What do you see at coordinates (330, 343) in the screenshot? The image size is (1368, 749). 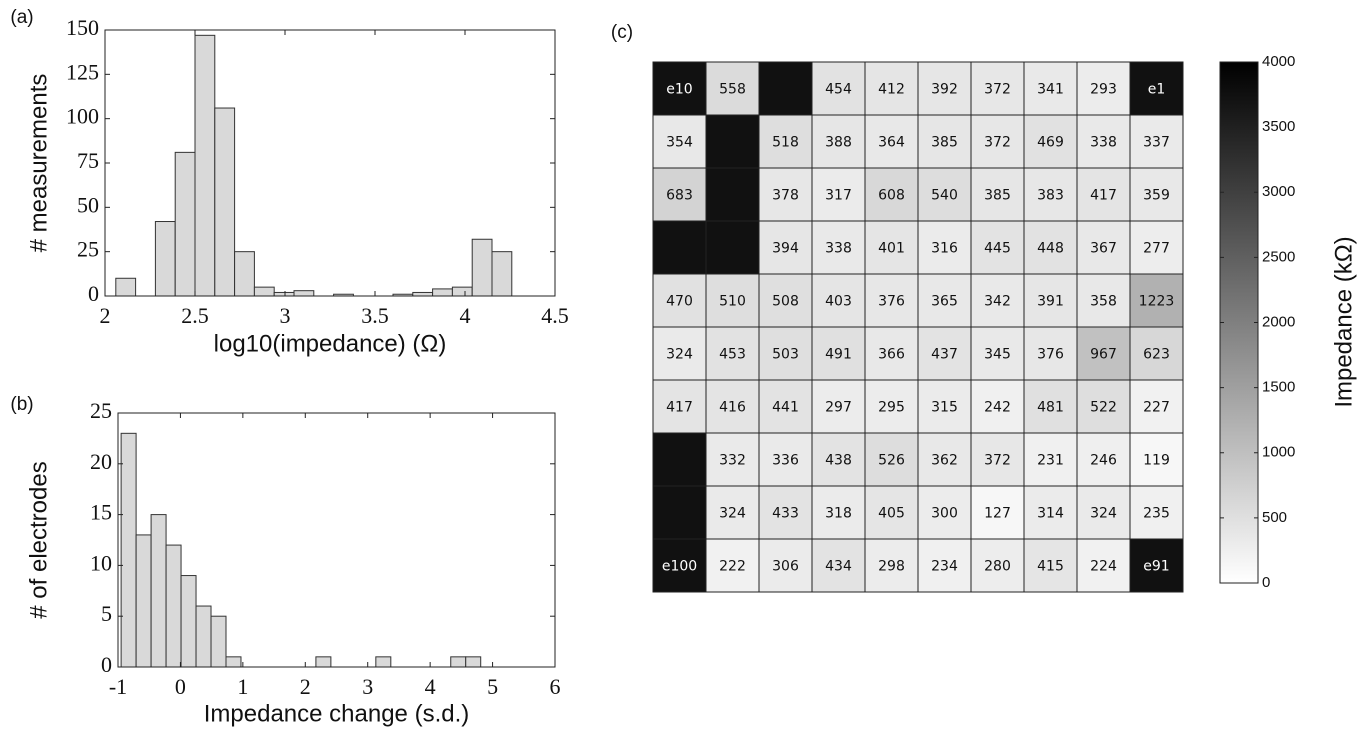 I see `x-axis-label: log10(impedance) (Ω)` at bounding box center [330, 343].